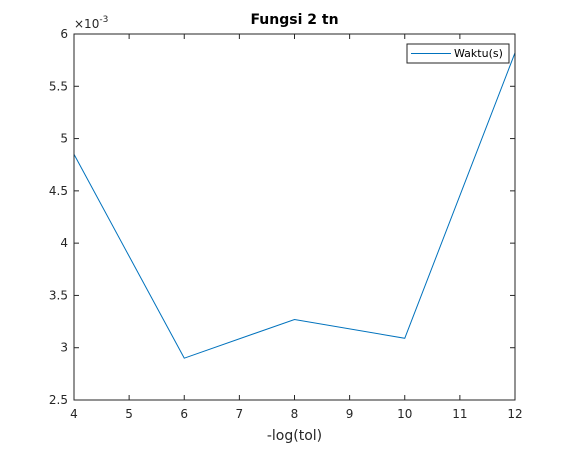  What do you see at coordinates (404, 414) in the screenshot?
I see `x-tick-label: 10` at bounding box center [404, 414].